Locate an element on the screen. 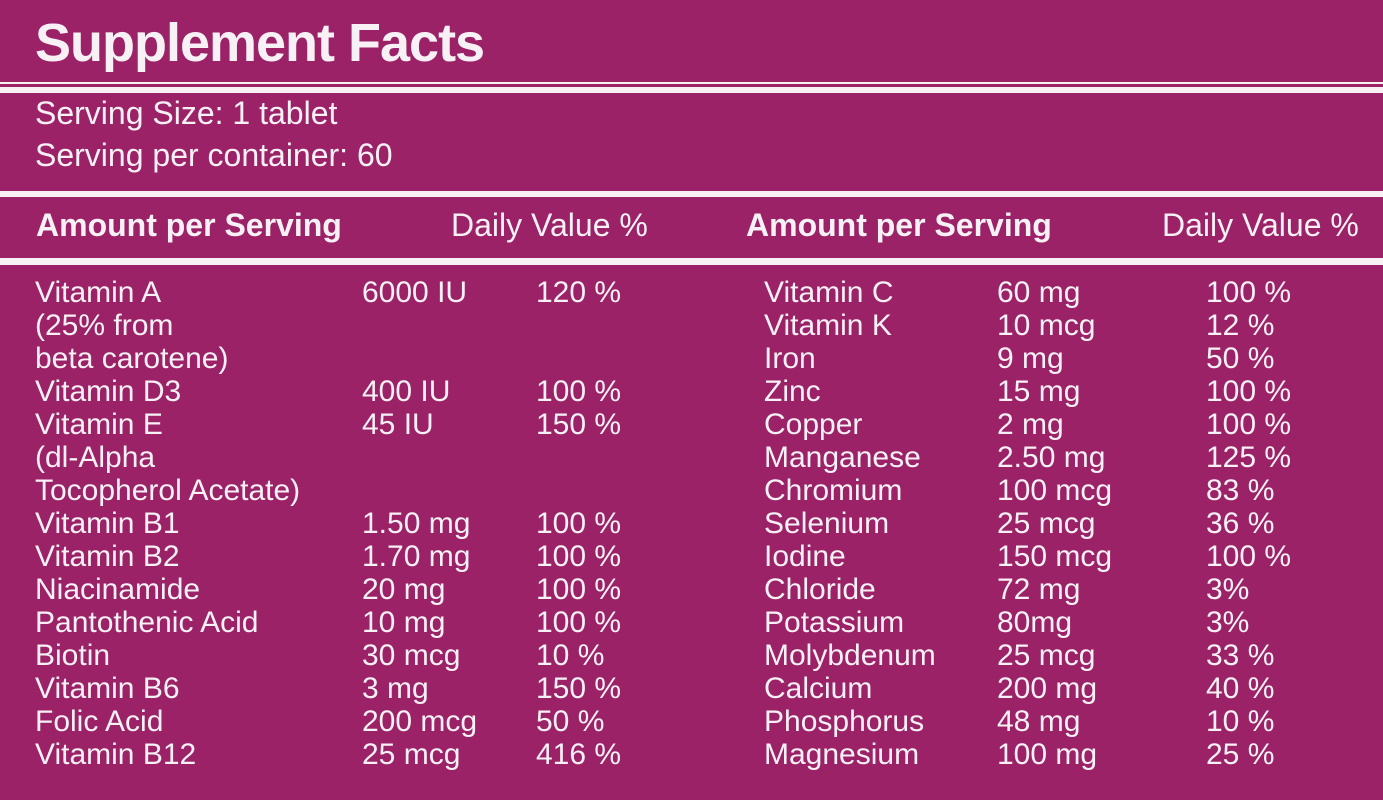 The image size is (1383, 800). nutrient-name: Vitamin B1 is located at coordinates (107, 523).